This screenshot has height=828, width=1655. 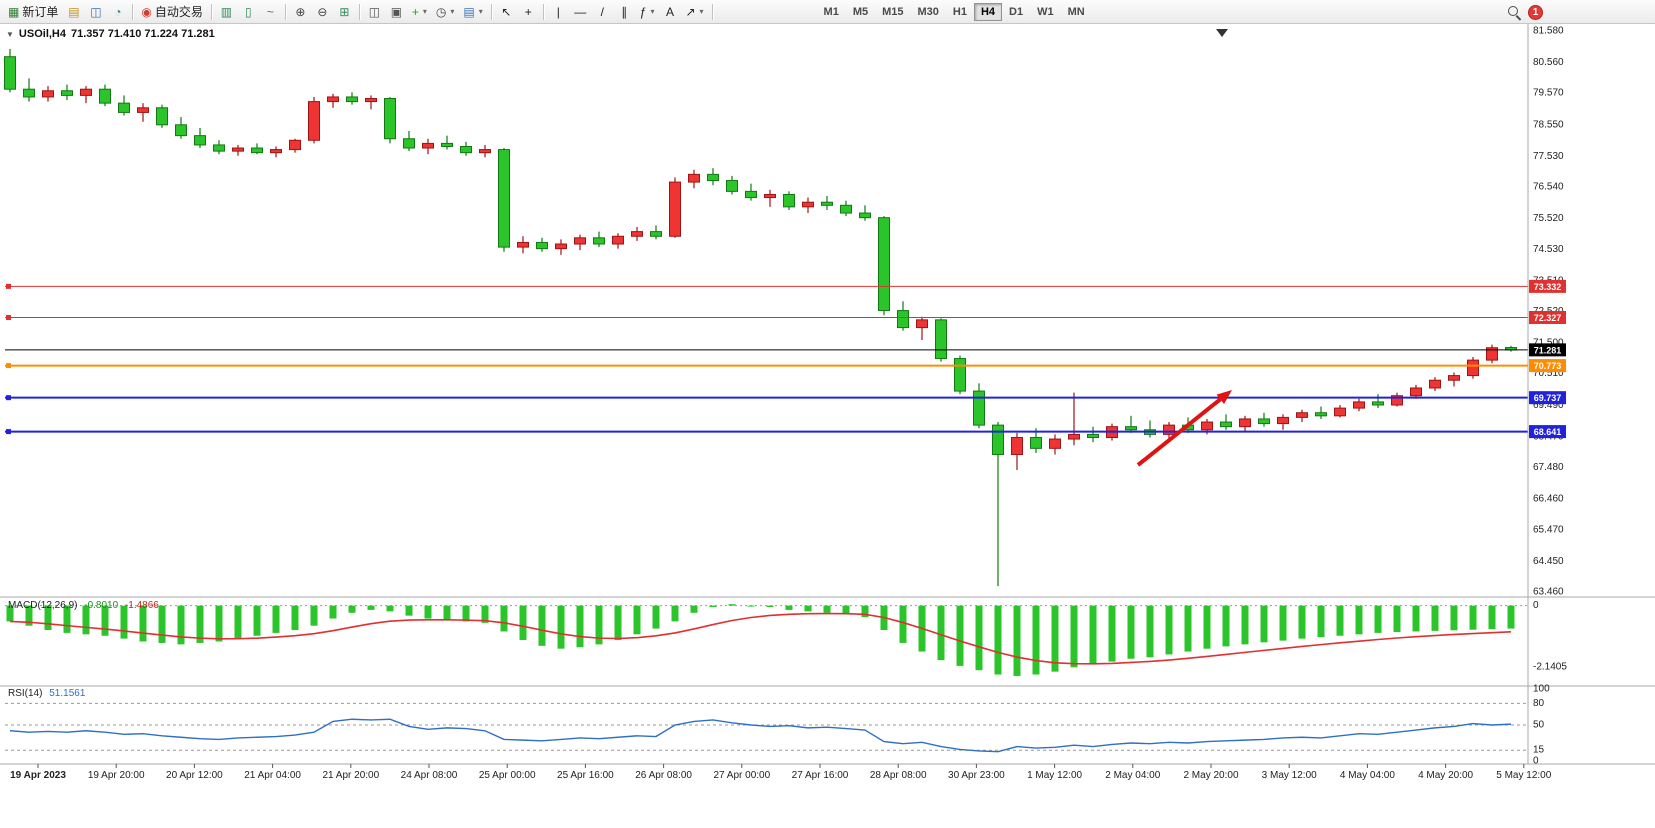 I want to click on timeframe-m15: M15, so click(x=893, y=11).